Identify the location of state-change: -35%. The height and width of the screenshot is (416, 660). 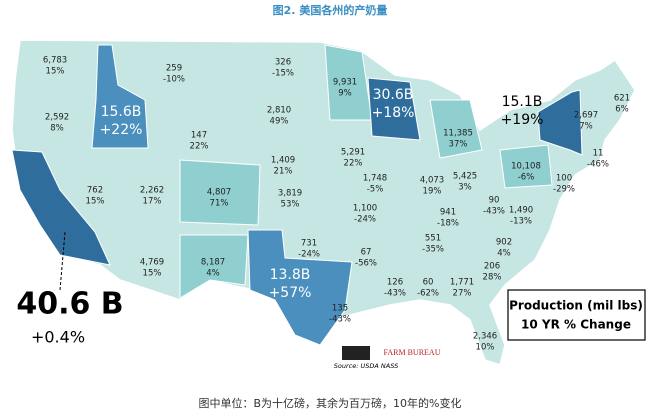
(433, 250).